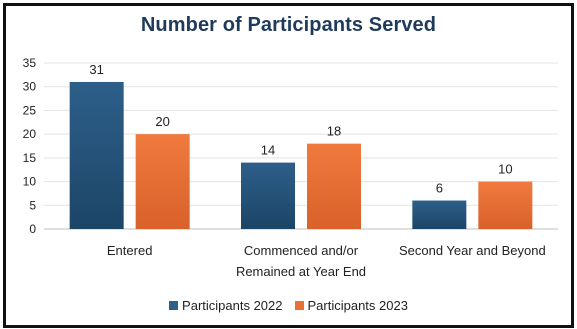 The width and height of the screenshot is (577, 329). What do you see at coordinates (30, 110) in the screenshot?
I see `y-tick-label: 25` at bounding box center [30, 110].